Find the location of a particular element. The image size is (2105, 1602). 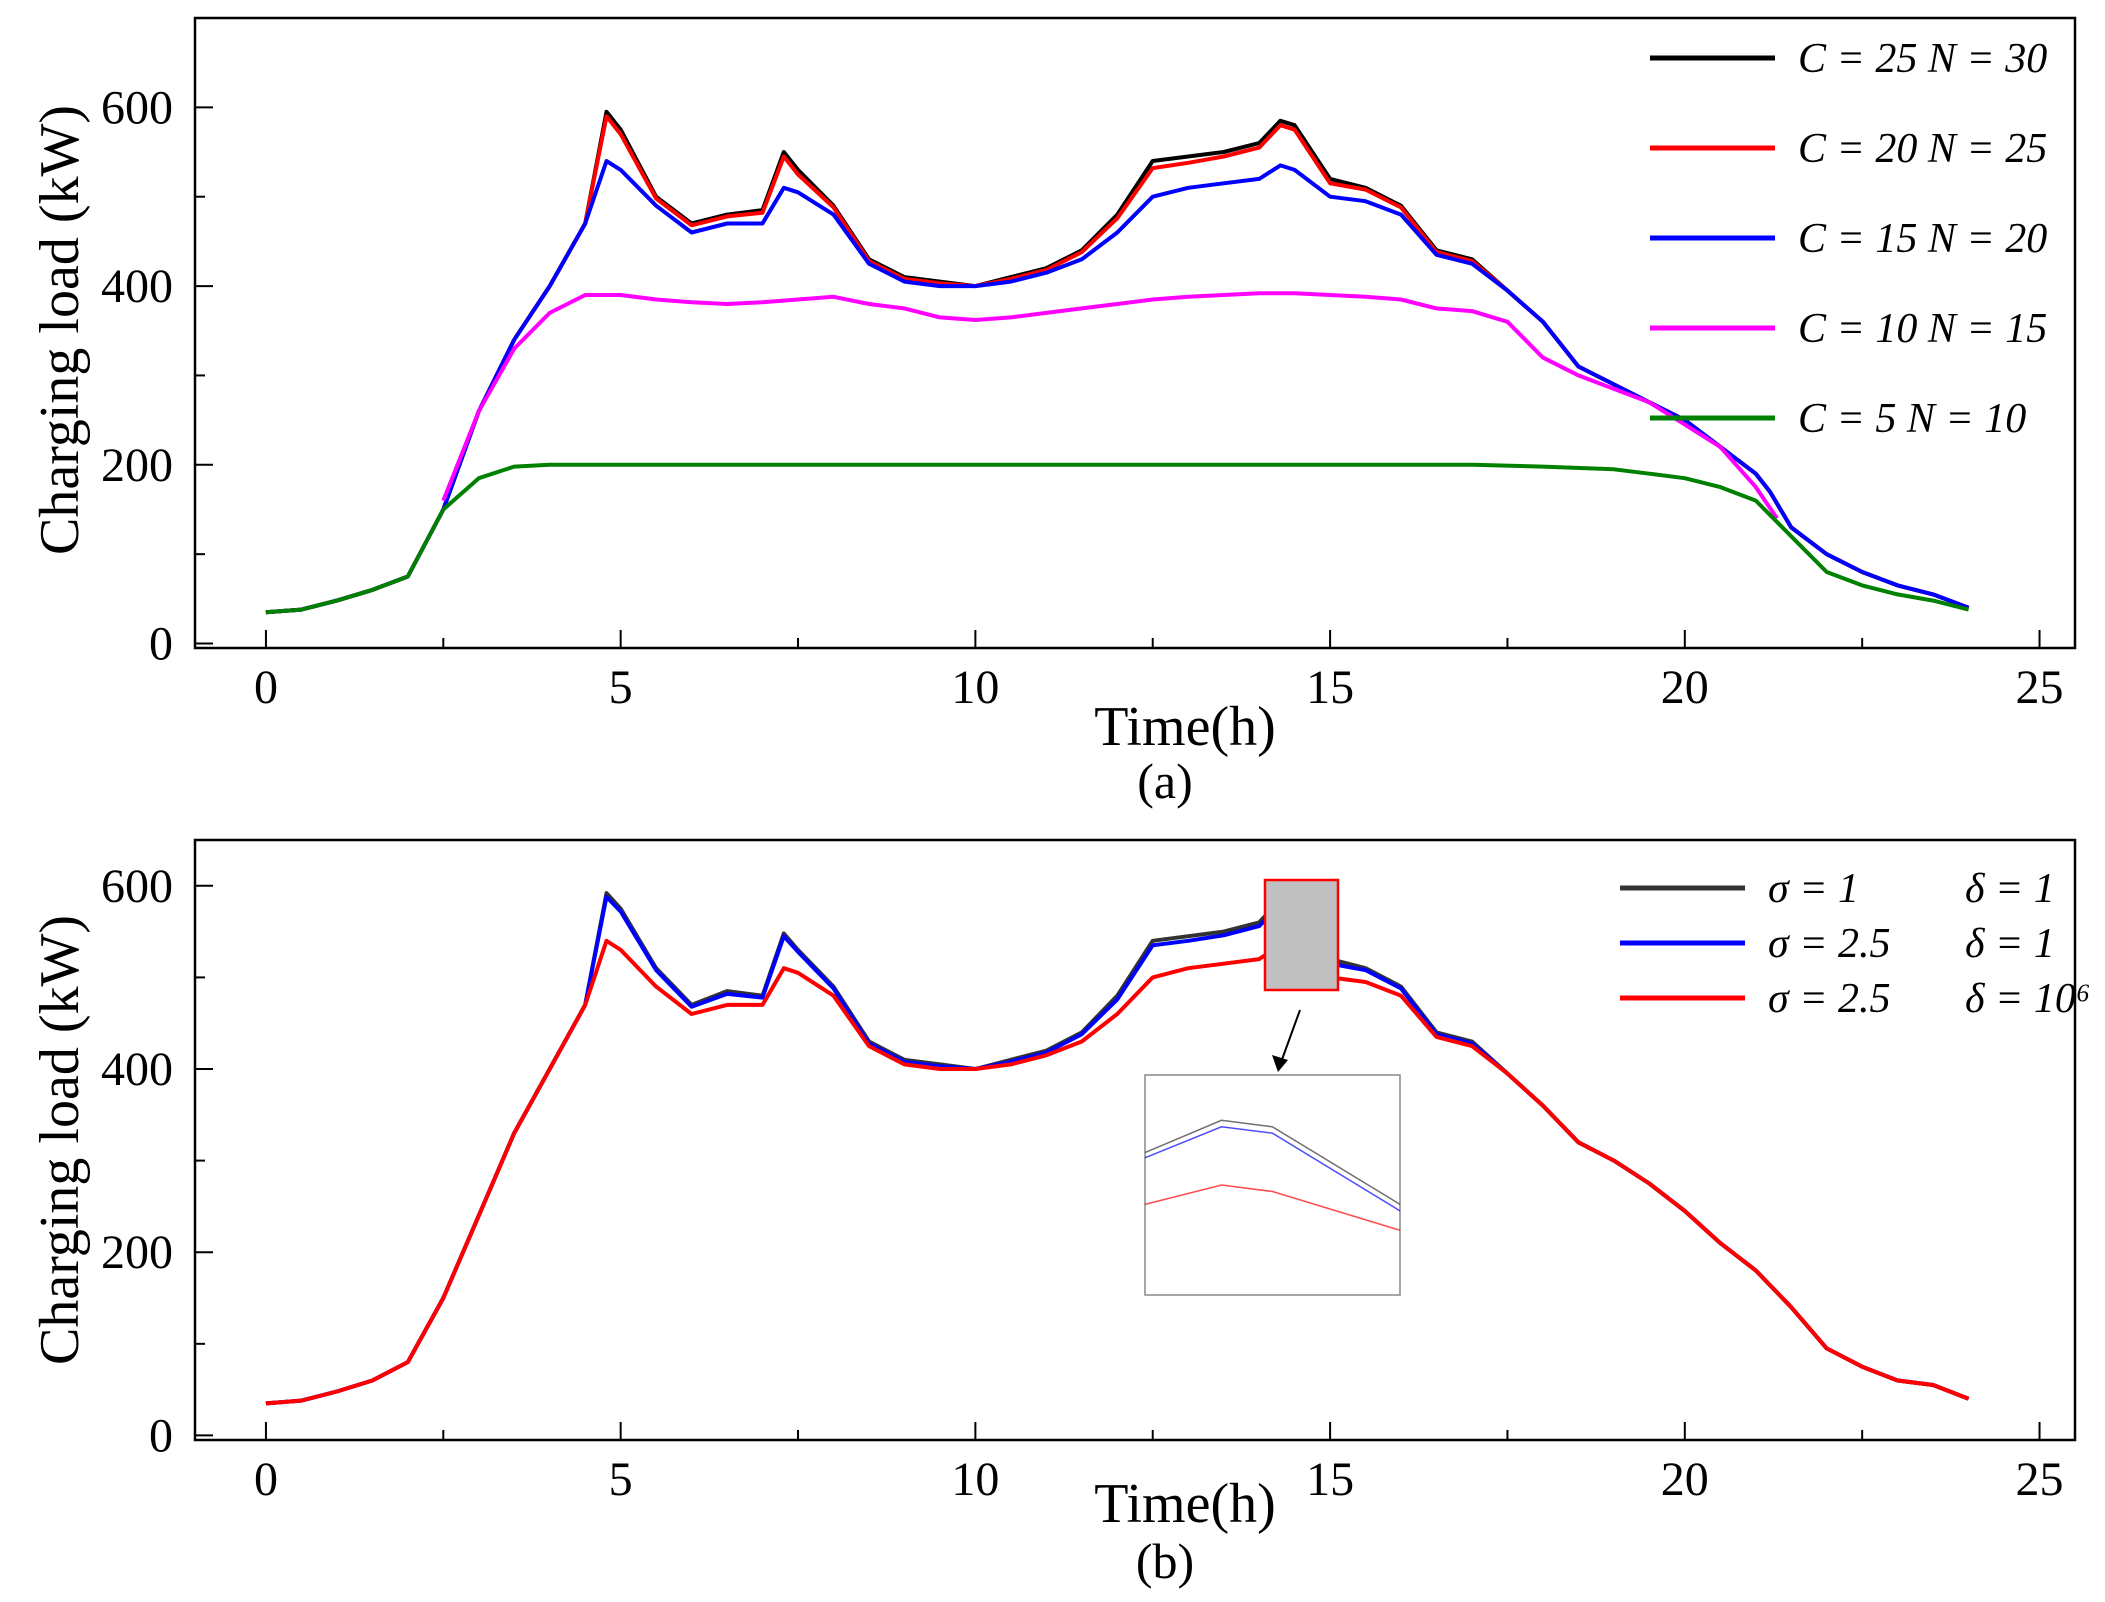

inset-frame is located at coordinates (1272, 1185).